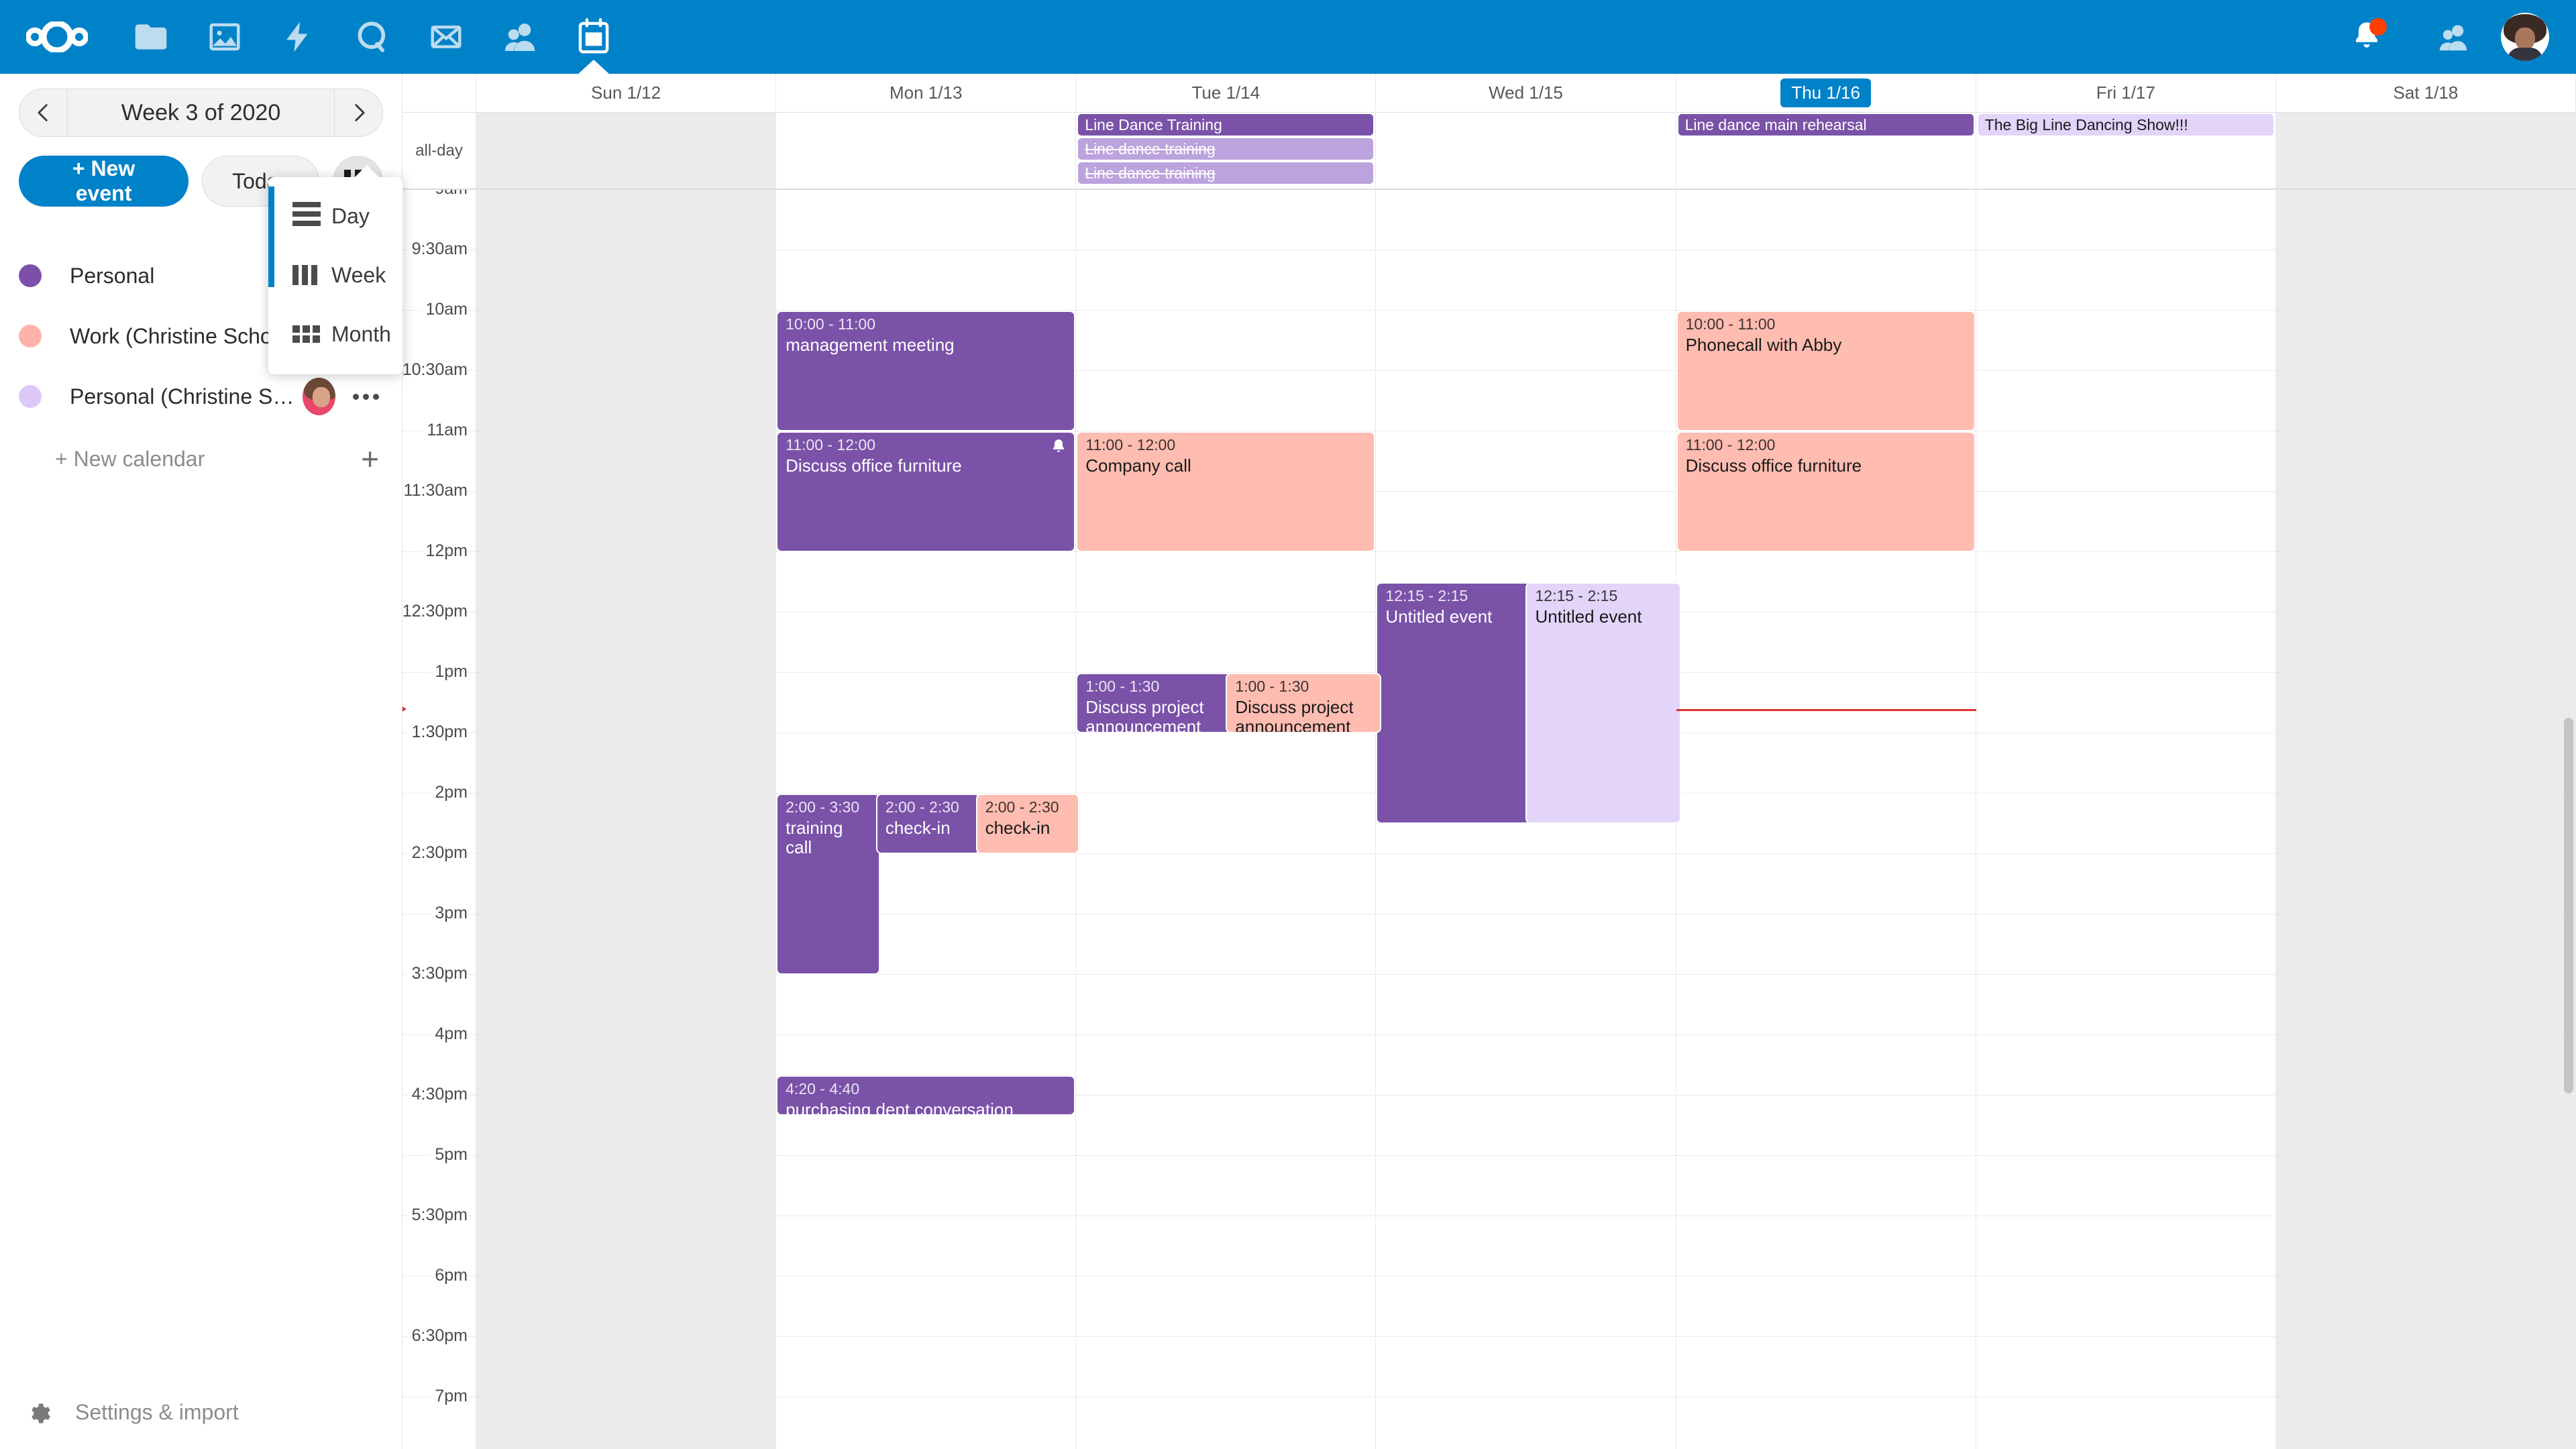 This screenshot has height=1449, width=2576. I want to click on nav-search, so click(372, 37).